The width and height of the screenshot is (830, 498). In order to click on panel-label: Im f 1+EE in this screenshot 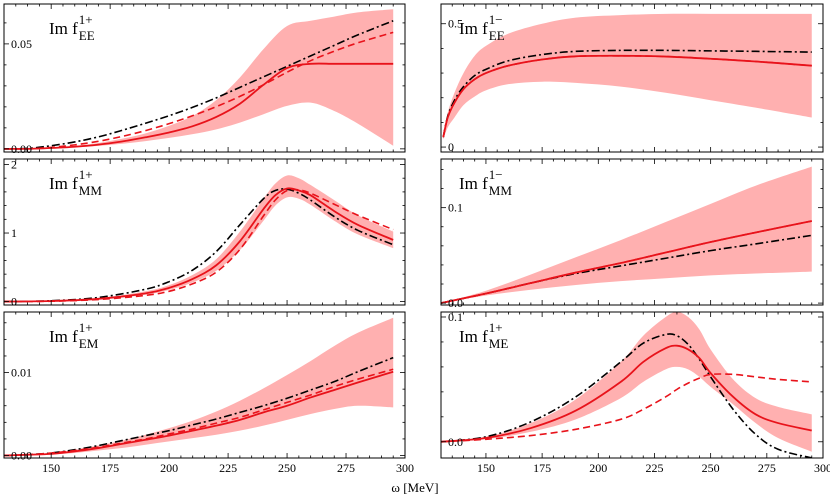, I will do `click(72, 27)`.